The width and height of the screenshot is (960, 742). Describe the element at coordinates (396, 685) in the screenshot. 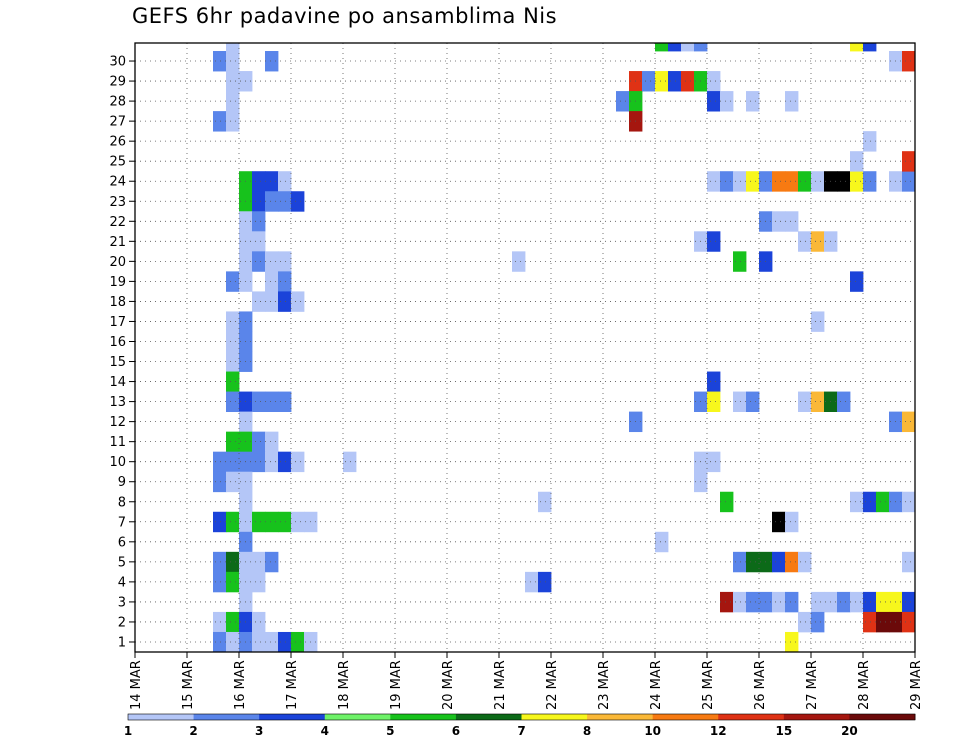

I see `x-tick-label: 19 MAR` at that location.